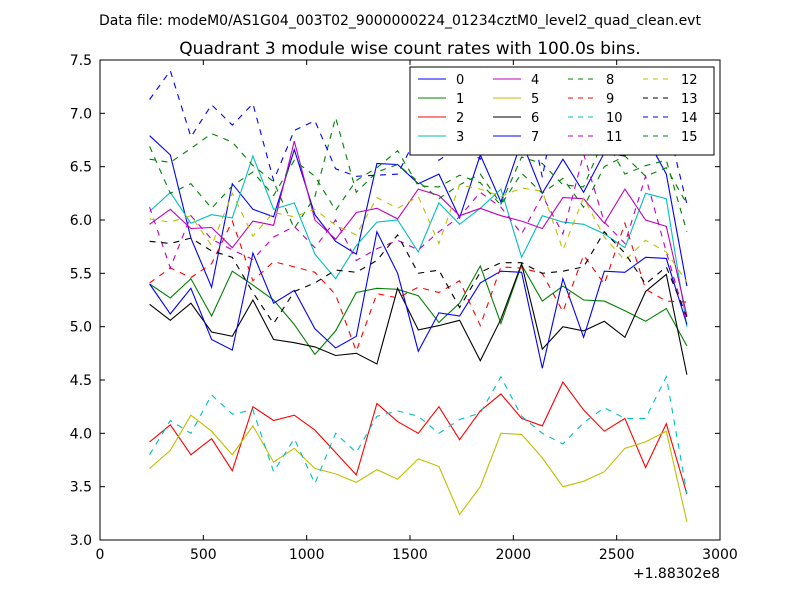 This screenshot has width=800, height=604. Describe the element at coordinates (535, 99) in the screenshot. I see `legend-label-5: 5` at that location.